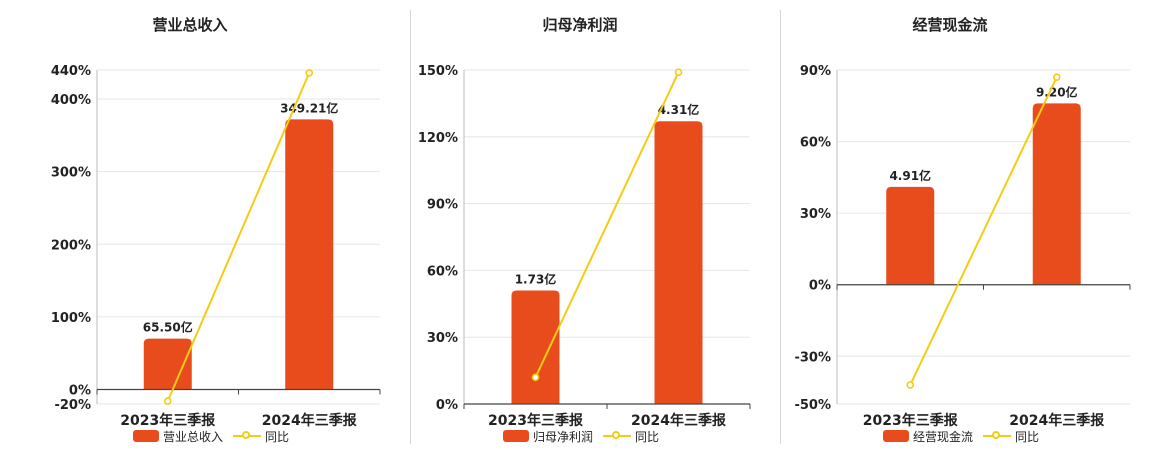 Image resolution: width=1160 pixels, height=450 pixels. I want to click on bar-data-label: 1.73亿, so click(536, 278).